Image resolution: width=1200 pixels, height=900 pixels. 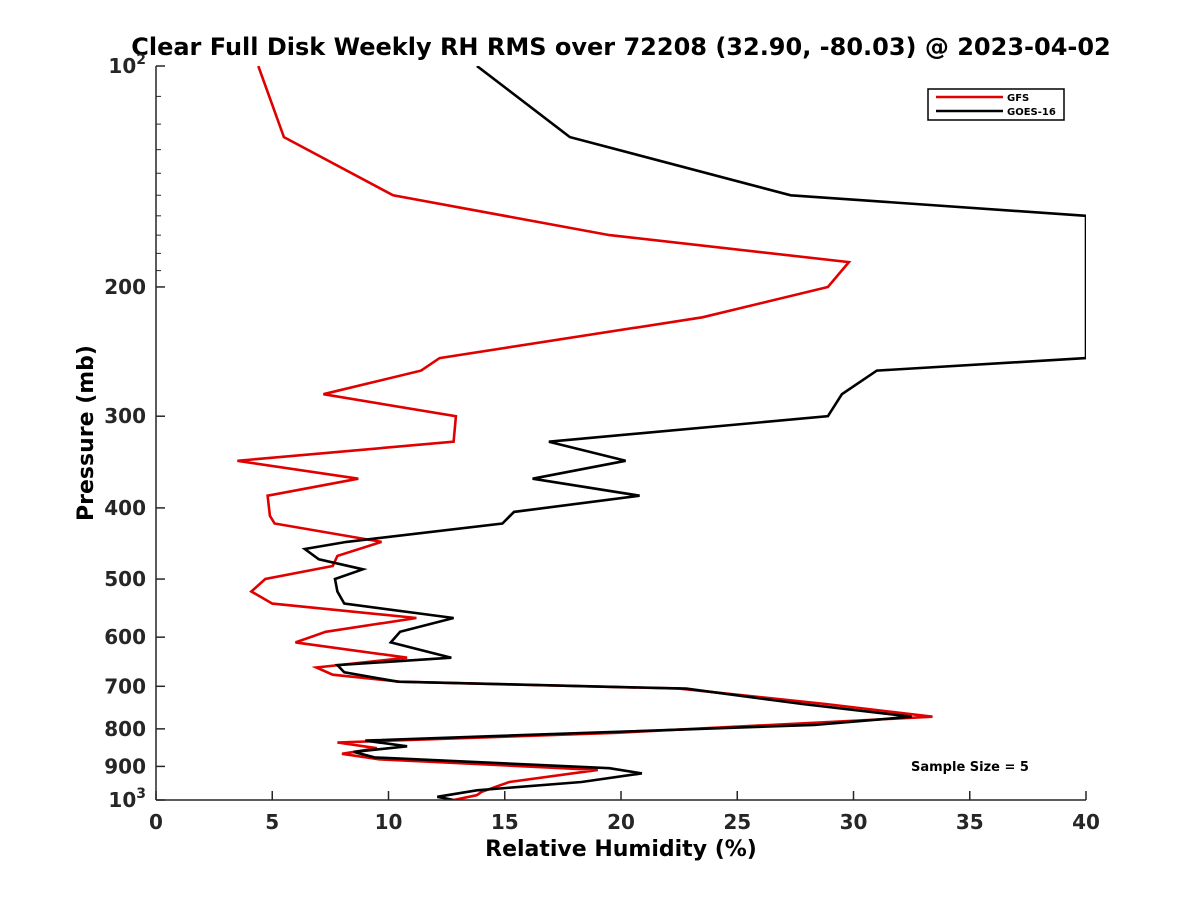 I want to click on y-tick-label: 400, so click(x=125, y=508).